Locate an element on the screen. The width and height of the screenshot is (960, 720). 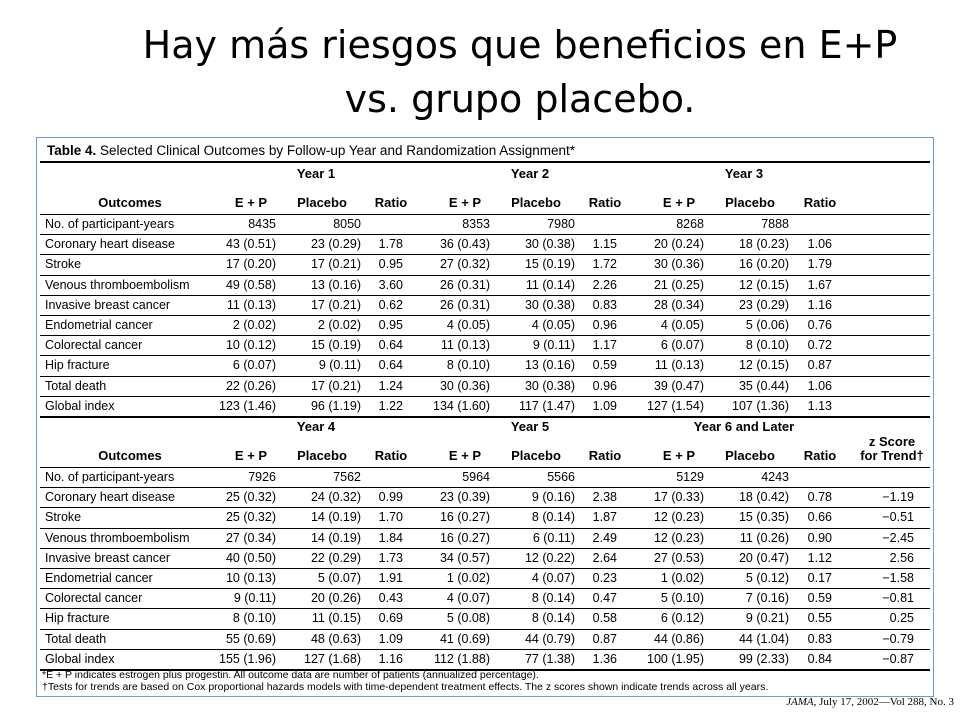
slide-title-line-2: vs. grupo placebo. is located at coordinates (520, 99).